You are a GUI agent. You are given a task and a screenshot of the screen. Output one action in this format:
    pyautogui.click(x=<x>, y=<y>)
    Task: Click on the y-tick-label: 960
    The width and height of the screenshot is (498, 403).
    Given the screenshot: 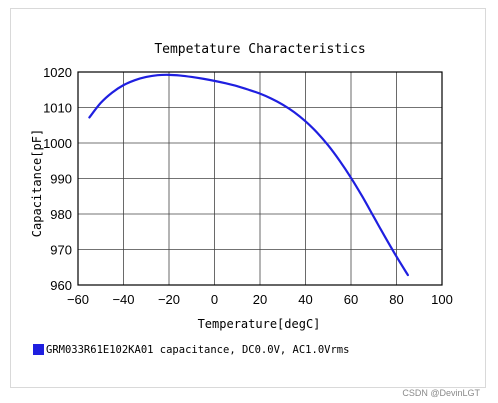 What is the action you would take?
    pyautogui.click(x=61, y=285)
    